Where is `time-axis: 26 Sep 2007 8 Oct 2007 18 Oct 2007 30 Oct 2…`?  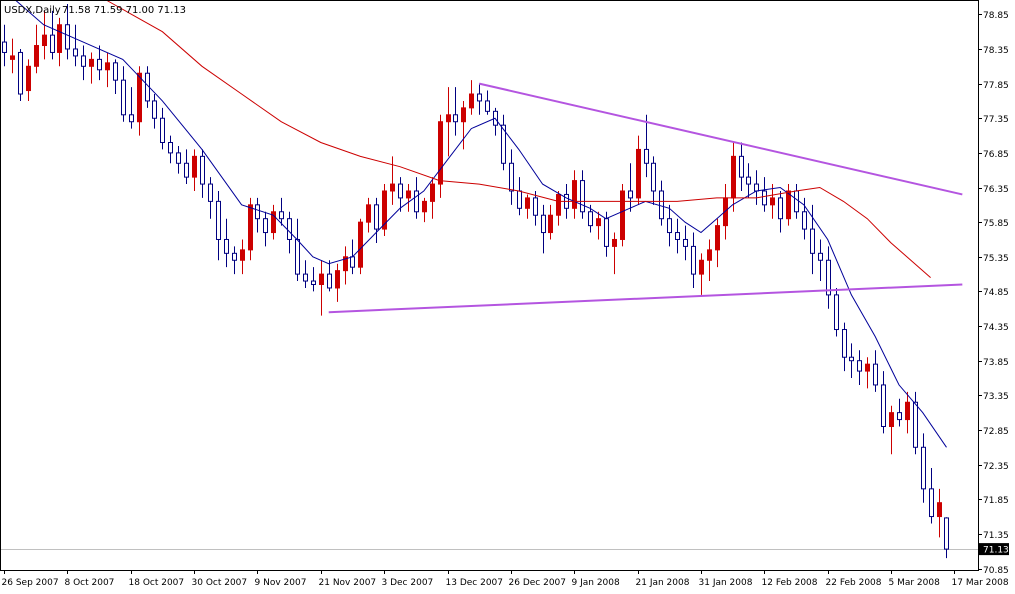
time-axis: 26 Sep 2007 8 Oct 2007 18 Oct 2007 30 Oct 2… is located at coordinates (505, 579).